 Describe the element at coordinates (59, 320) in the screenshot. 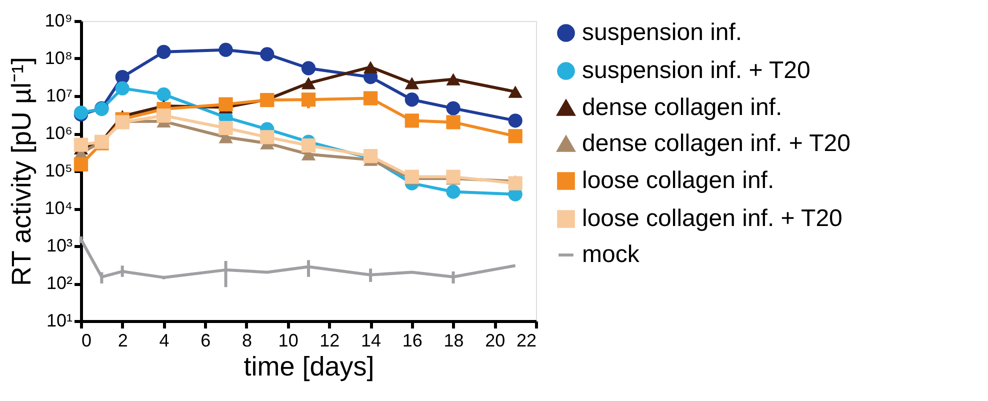

I see `y-tick-label: 10¹` at that location.